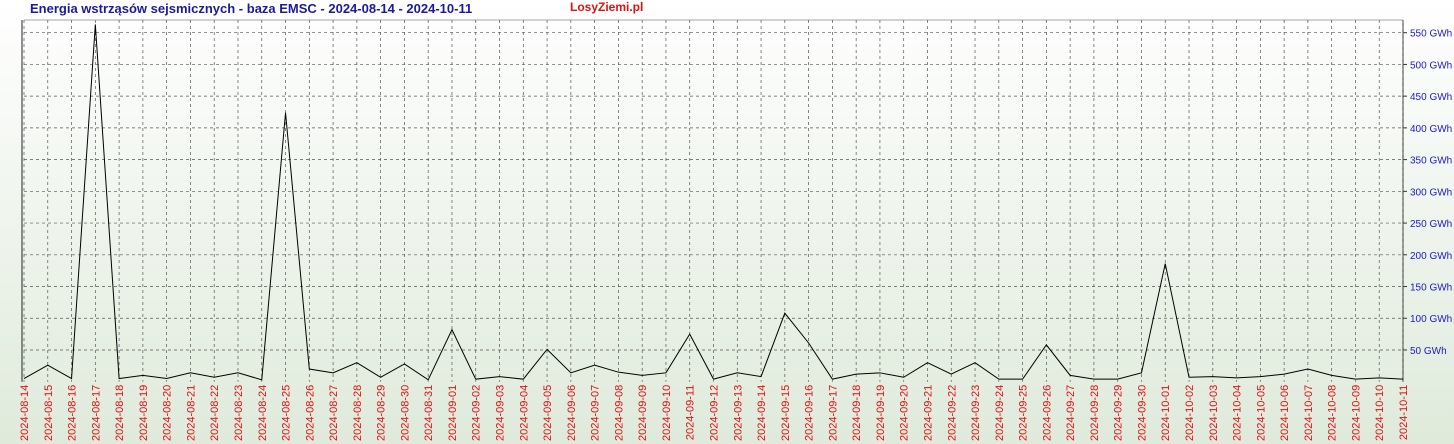 The width and height of the screenshot is (1454, 444). What do you see at coordinates (1071, 413) in the screenshot?
I see `x-tick-label: 2024-09-27` at bounding box center [1071, 413].